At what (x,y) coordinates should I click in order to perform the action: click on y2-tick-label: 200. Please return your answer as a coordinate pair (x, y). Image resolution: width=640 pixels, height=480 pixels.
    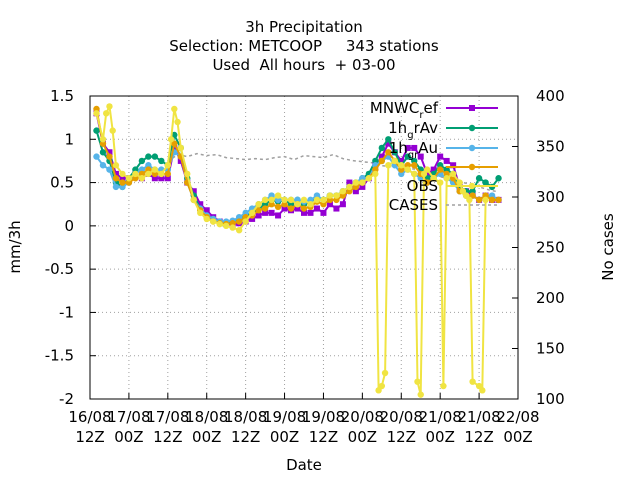
    Looking at the image, I should click on (550, 298).